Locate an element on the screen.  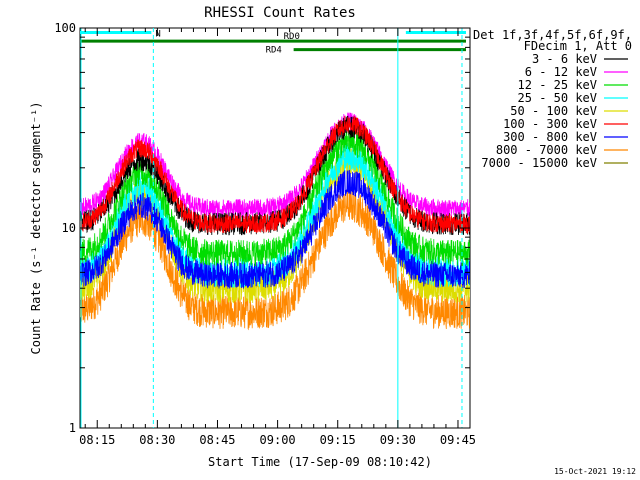
y-axis-label: Count Rate (s⁻¹ detector segment⁻¹) is located at coordinates (36, 228).